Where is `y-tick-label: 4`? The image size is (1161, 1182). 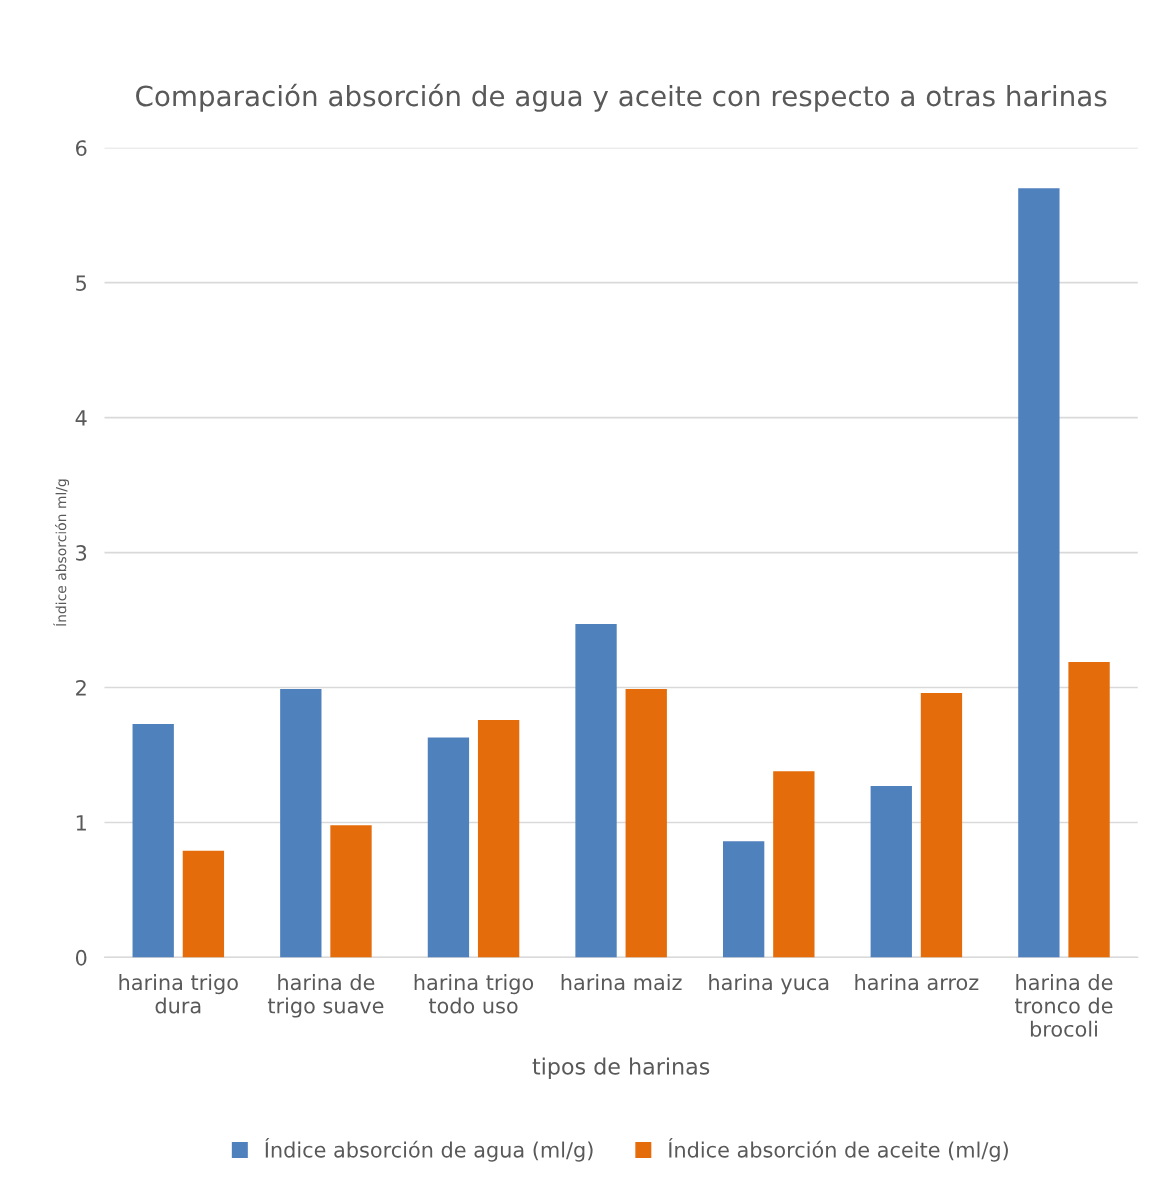
y-tick-label: 4 is located at coordinates (81, 418).